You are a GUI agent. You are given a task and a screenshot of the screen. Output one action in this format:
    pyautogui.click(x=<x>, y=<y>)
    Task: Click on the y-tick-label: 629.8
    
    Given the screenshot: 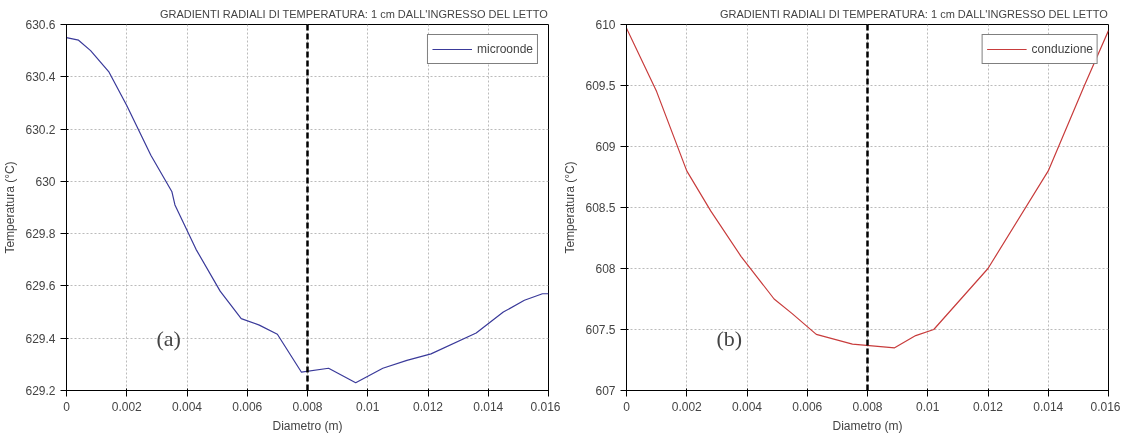 What is the action you would take?
    pyautogui.click(x=40, y=234)
    